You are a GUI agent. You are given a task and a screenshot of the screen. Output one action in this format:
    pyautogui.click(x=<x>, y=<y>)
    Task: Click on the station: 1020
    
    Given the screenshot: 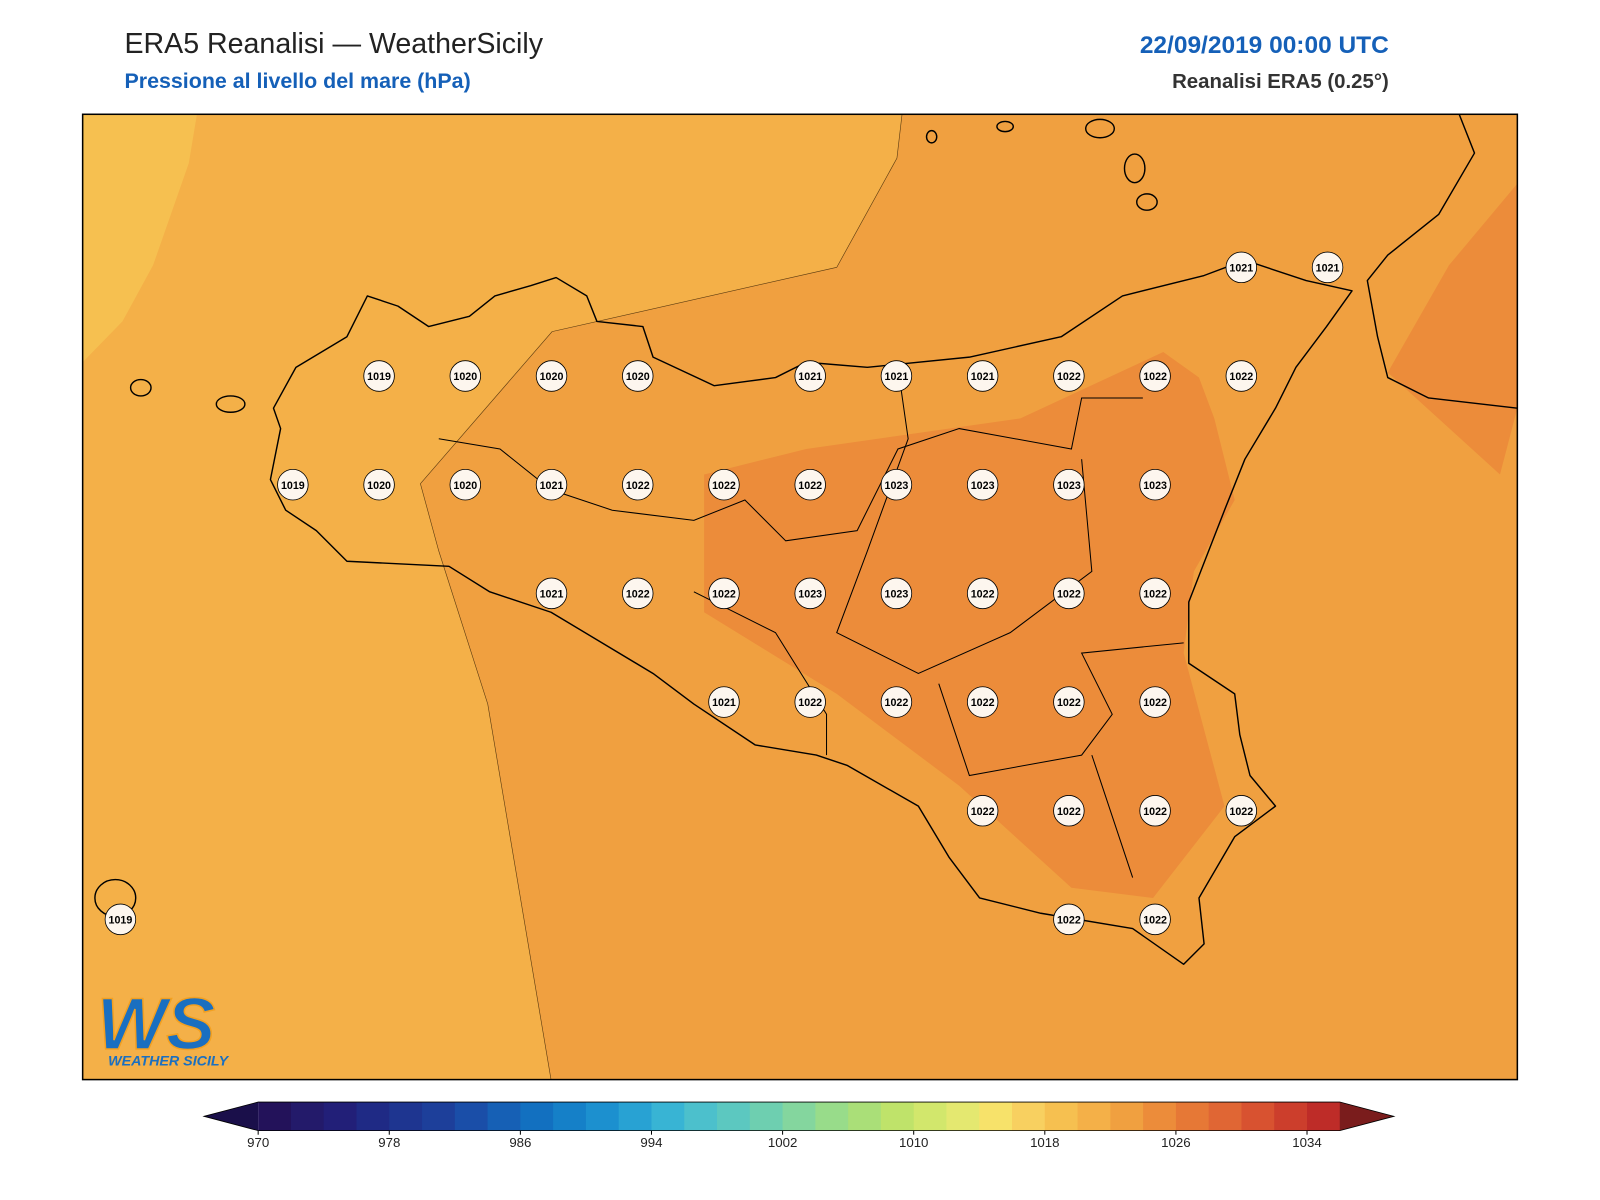 What is the action you would take?
    pyautogui.click(x=465, y=376)
    